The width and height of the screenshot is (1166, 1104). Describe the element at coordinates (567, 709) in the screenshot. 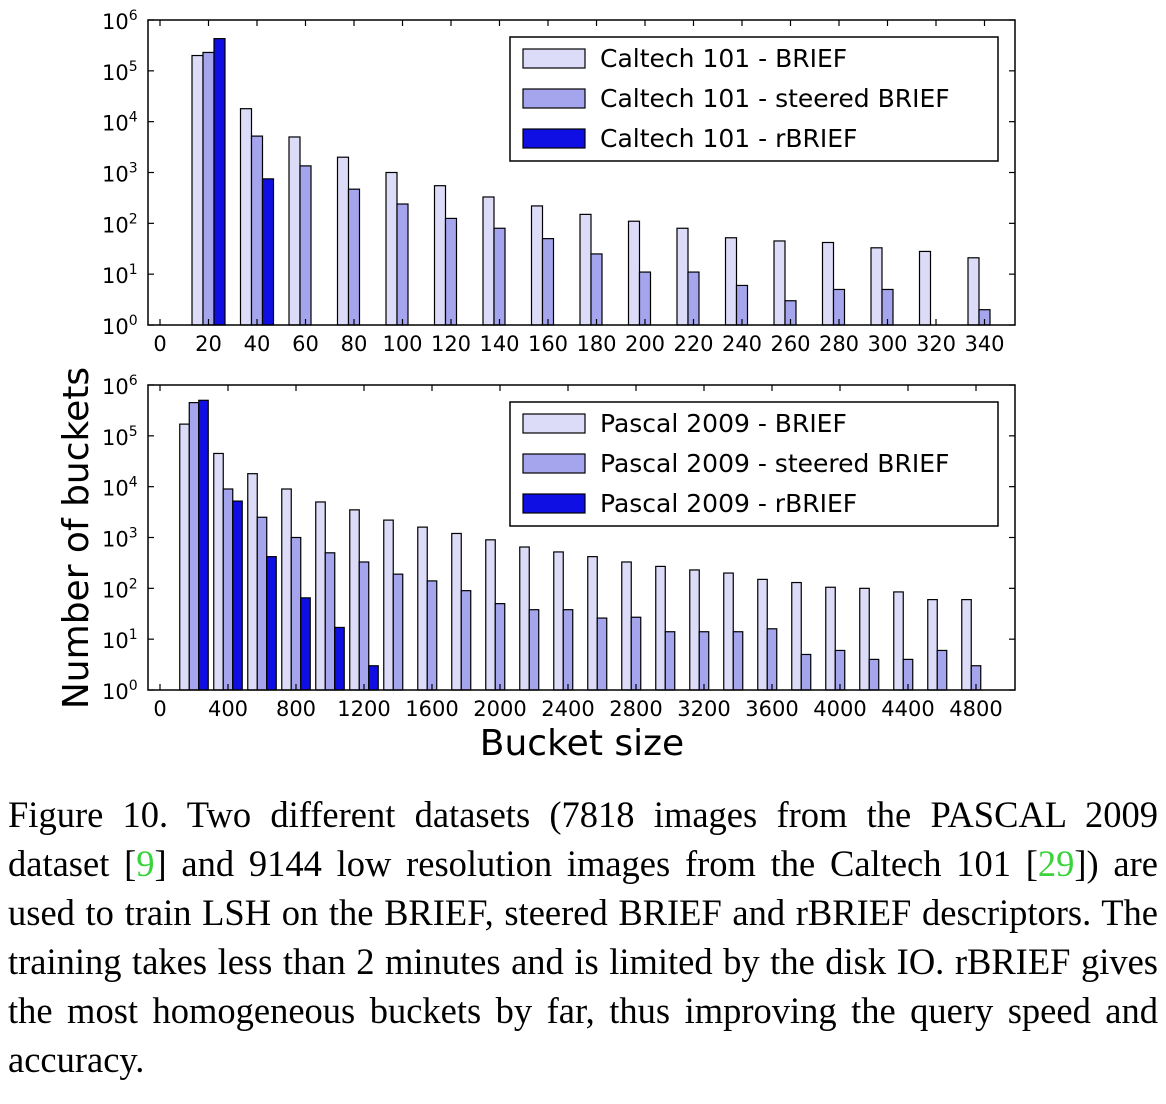

I see `pascal-x-tick-label: 2400` at that location.